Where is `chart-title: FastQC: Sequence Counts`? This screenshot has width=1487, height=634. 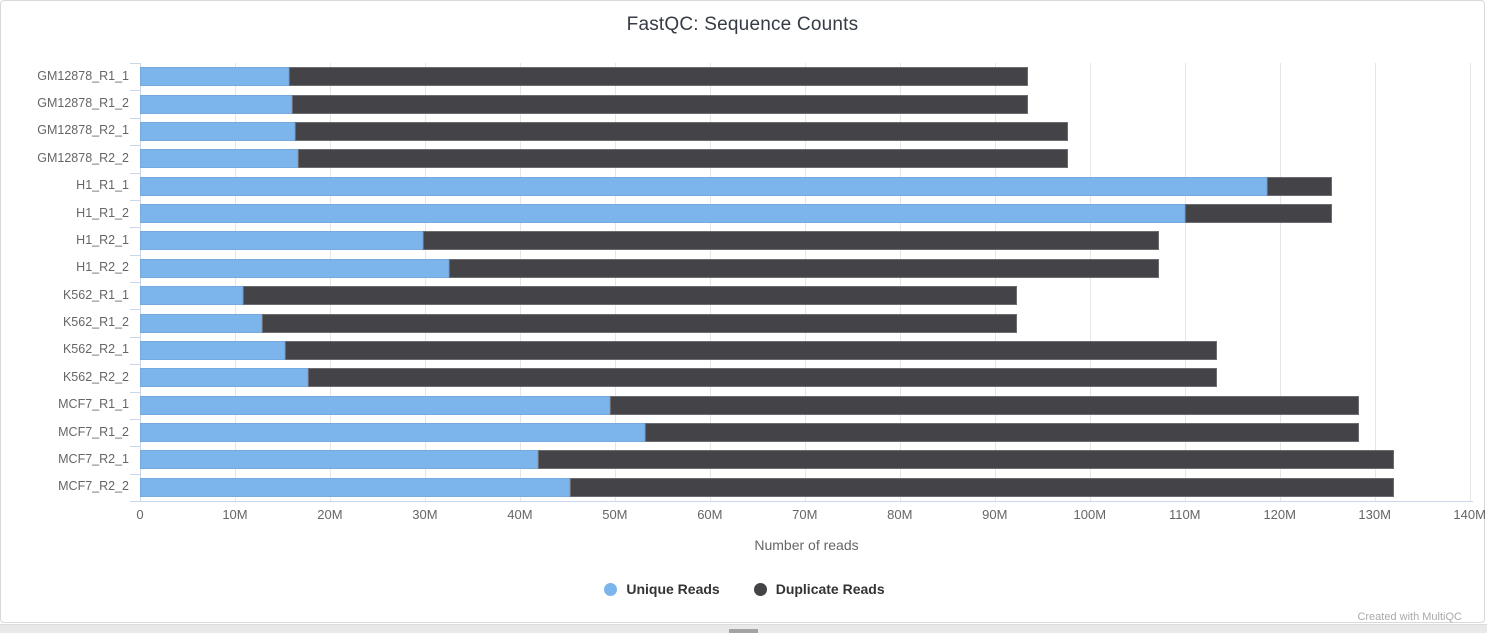 chart-title: FastQC: Sequence Counts is located at coordinates (742, 24).